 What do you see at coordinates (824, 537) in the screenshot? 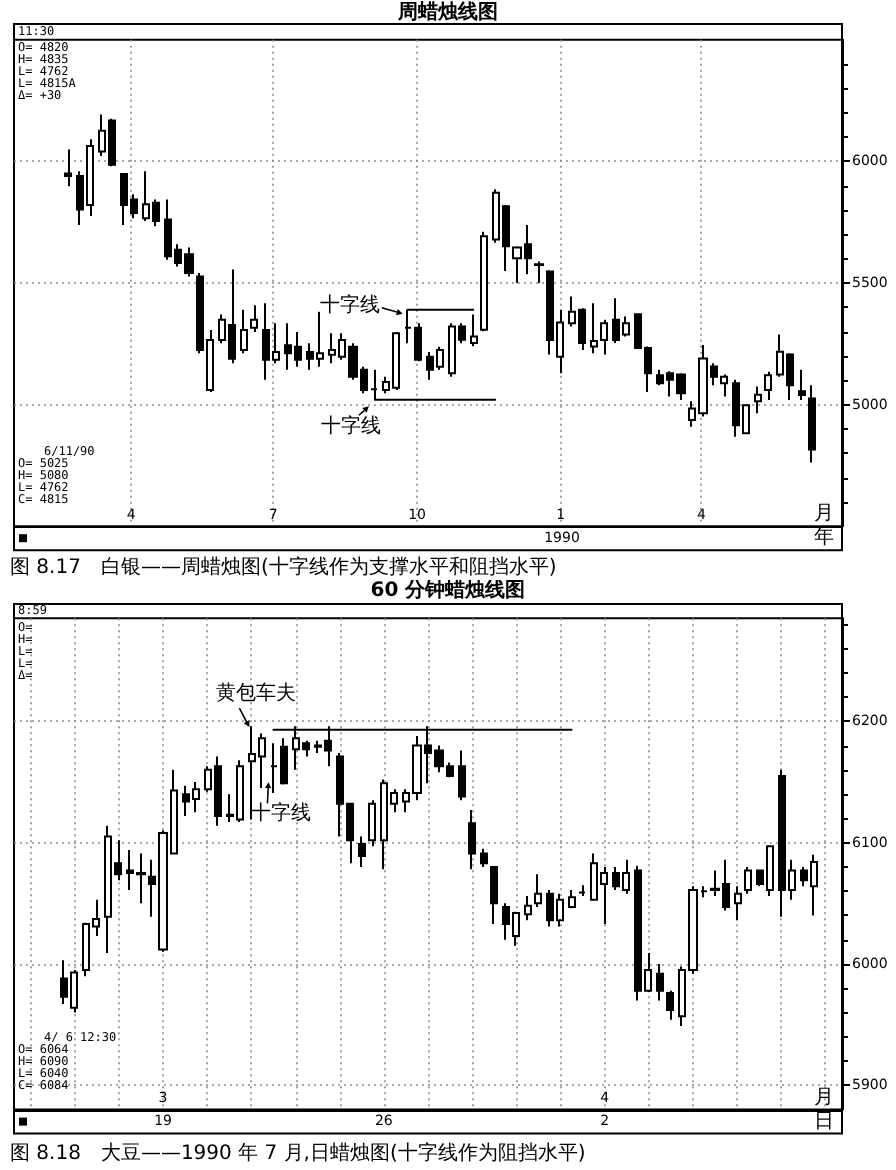
I see `text: 年` at bounding box center [824, 537].